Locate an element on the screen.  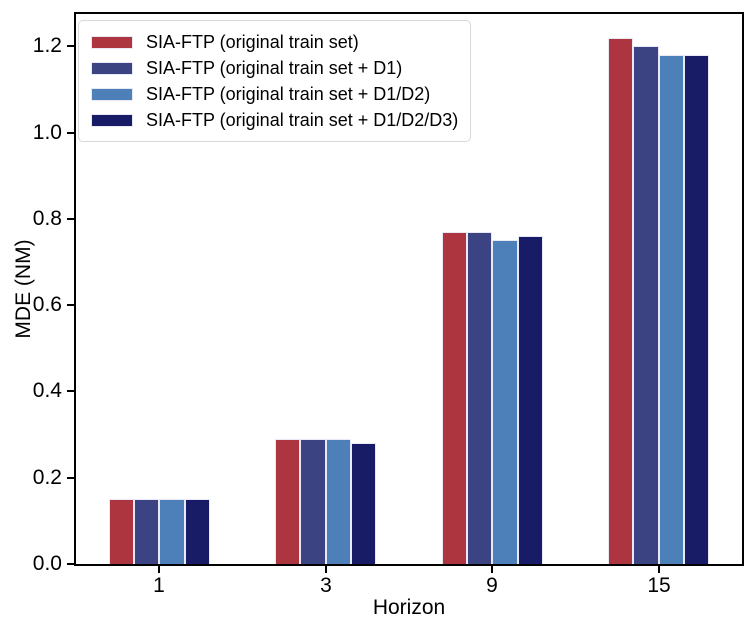
legend-label: SIA-FTP (original train set + D1) is located at coordinates (274, 68).